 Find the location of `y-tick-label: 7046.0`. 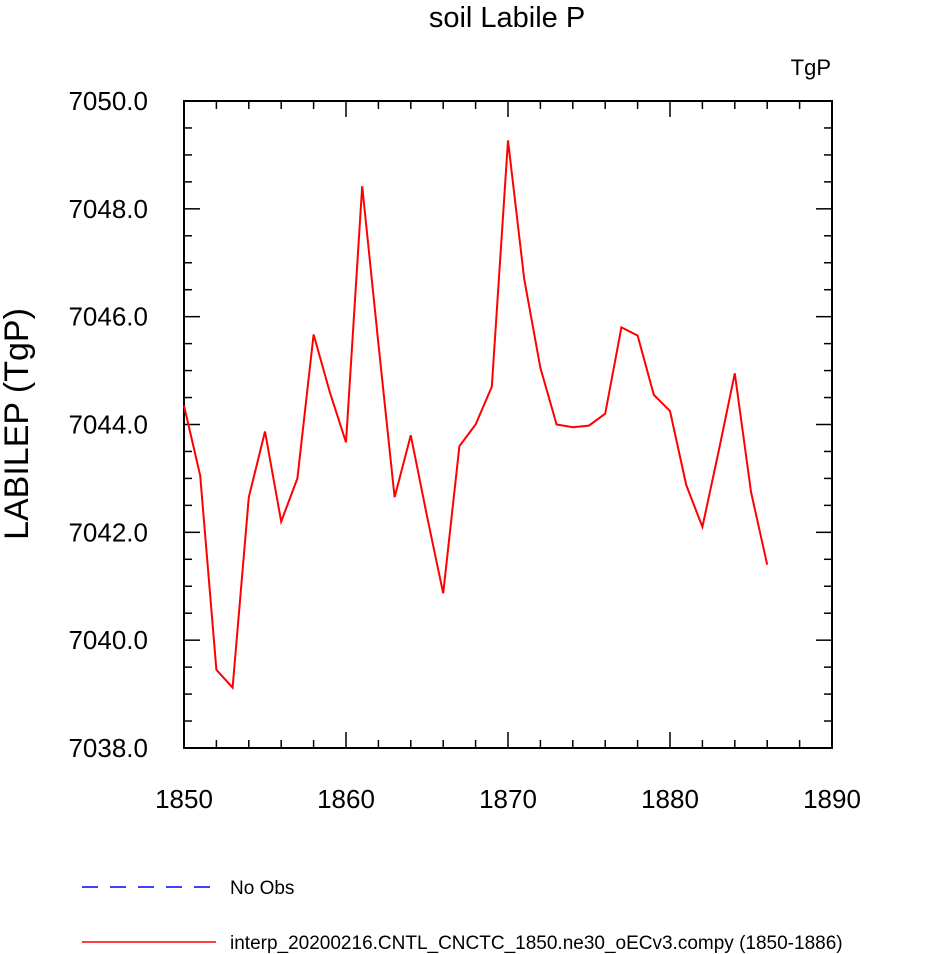

y-tick-label: 7046.0 is located at coordinates (108, 317).